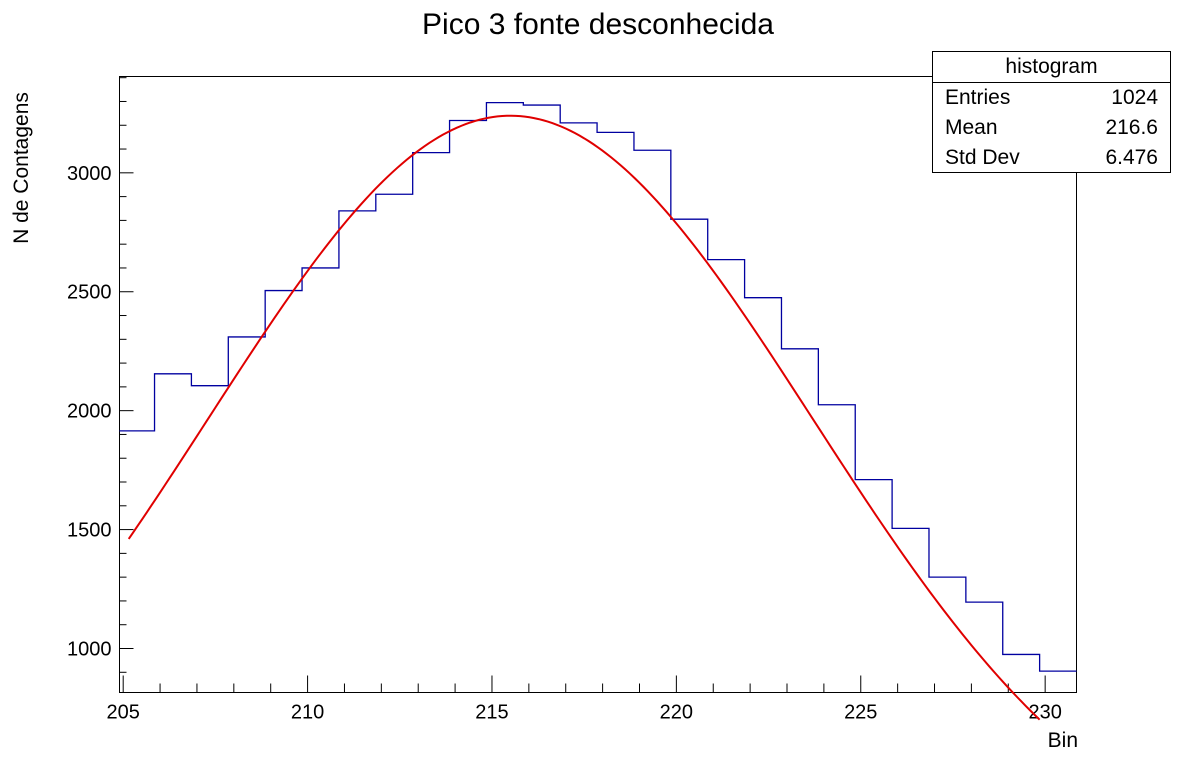 The image size is (1196, 772). I want to click on stats-value: 216.6, so click(1131, 127).